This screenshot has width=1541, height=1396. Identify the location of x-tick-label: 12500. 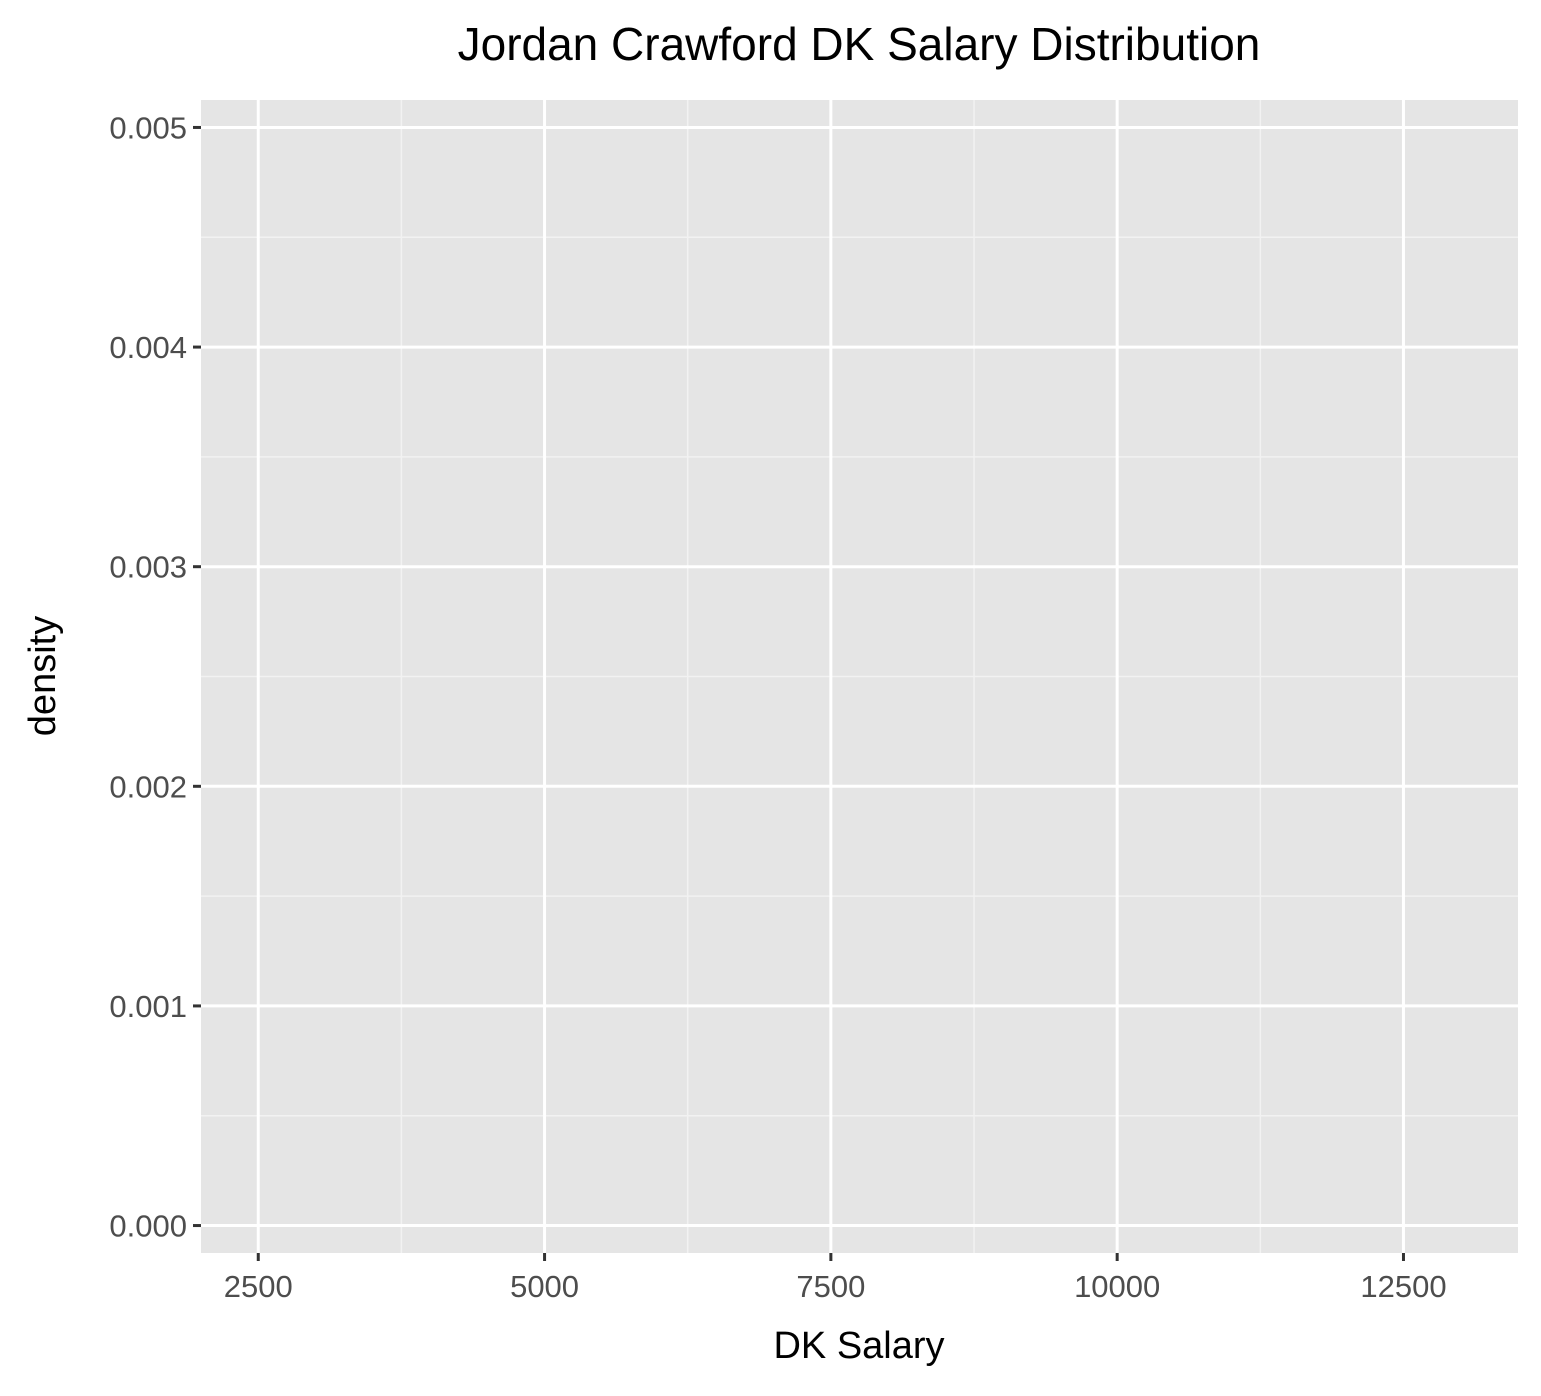
(1403, 1286).